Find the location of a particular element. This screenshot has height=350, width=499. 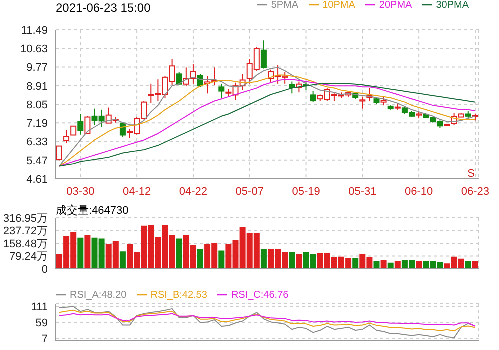

legend-label: 30PMA is located at coordinates (452, 5).